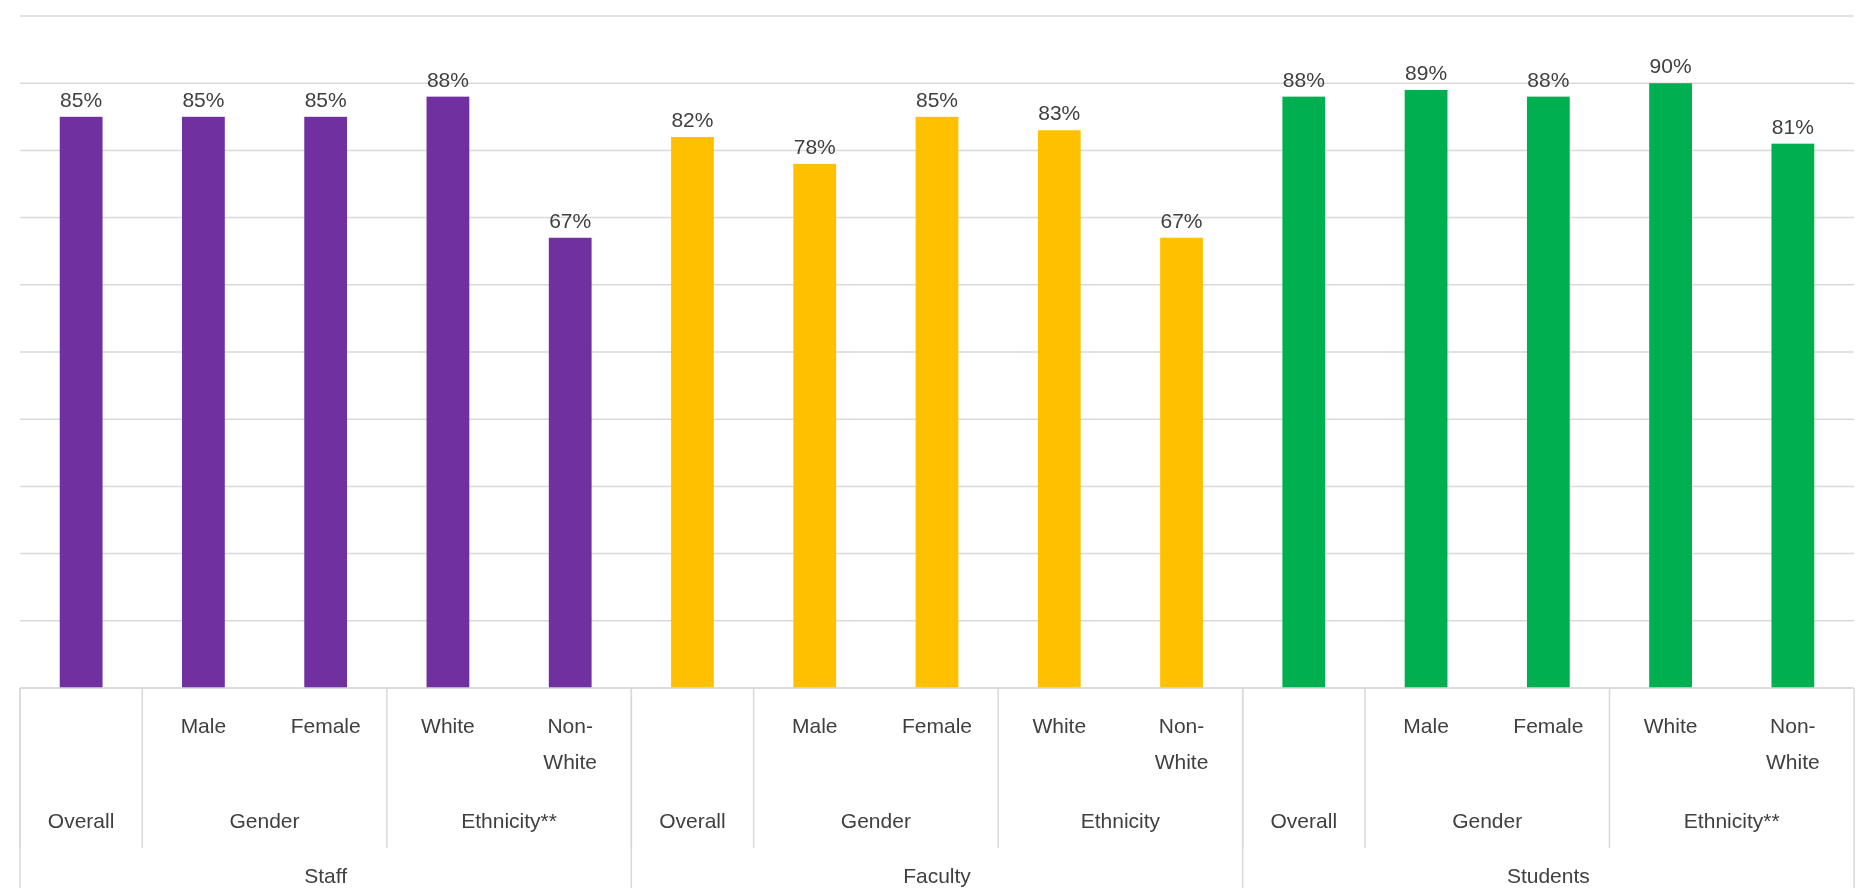 The image size is (1864, 891). I want to click on data-label: 90%, so click(1670, 66).